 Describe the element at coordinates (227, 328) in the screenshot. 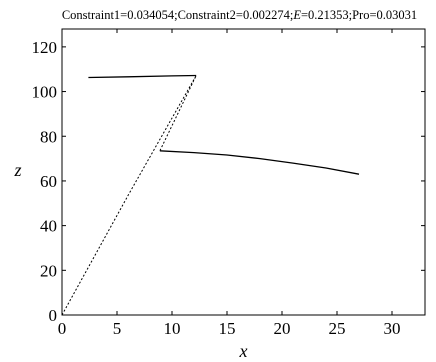

I see `x-tick-label: 15` at that location.